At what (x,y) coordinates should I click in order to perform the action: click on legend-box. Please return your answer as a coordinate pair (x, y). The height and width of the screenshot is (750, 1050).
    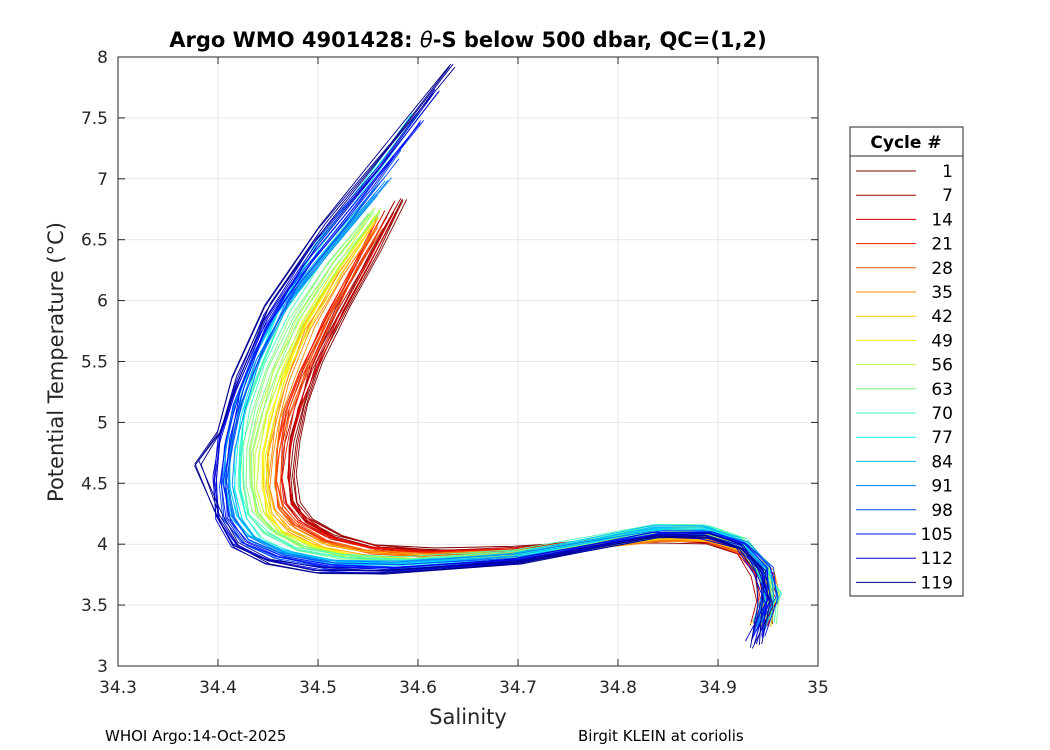
    Looking at the image, I should click on (906, 361).